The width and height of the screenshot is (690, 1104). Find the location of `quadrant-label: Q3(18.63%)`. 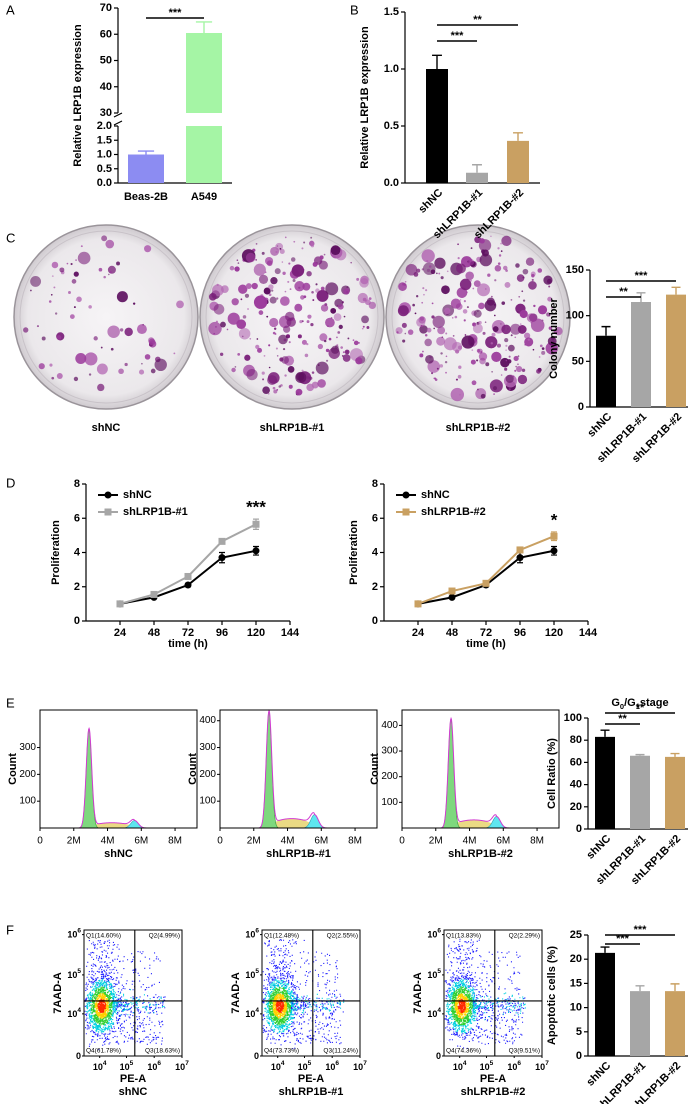

quadrant-label: Q3(18.63%) is located at coordinates (162, 1051).